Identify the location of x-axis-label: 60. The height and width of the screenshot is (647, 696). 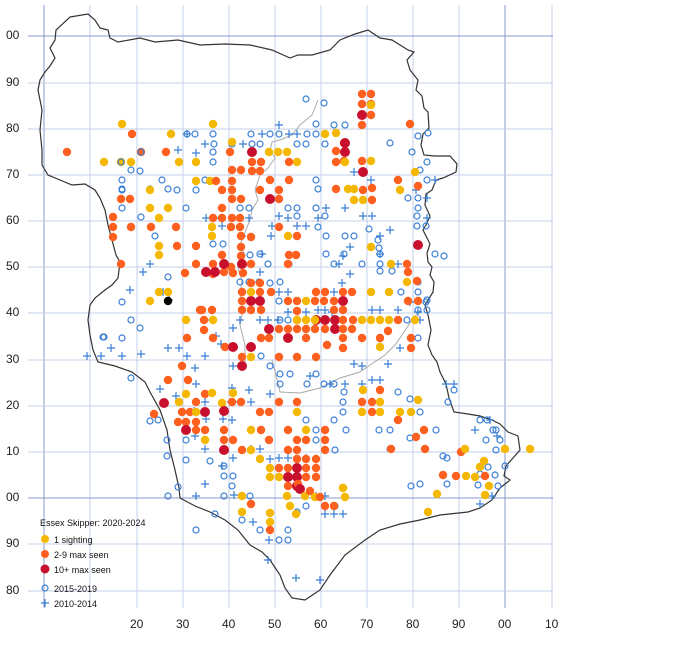
(321, 624).